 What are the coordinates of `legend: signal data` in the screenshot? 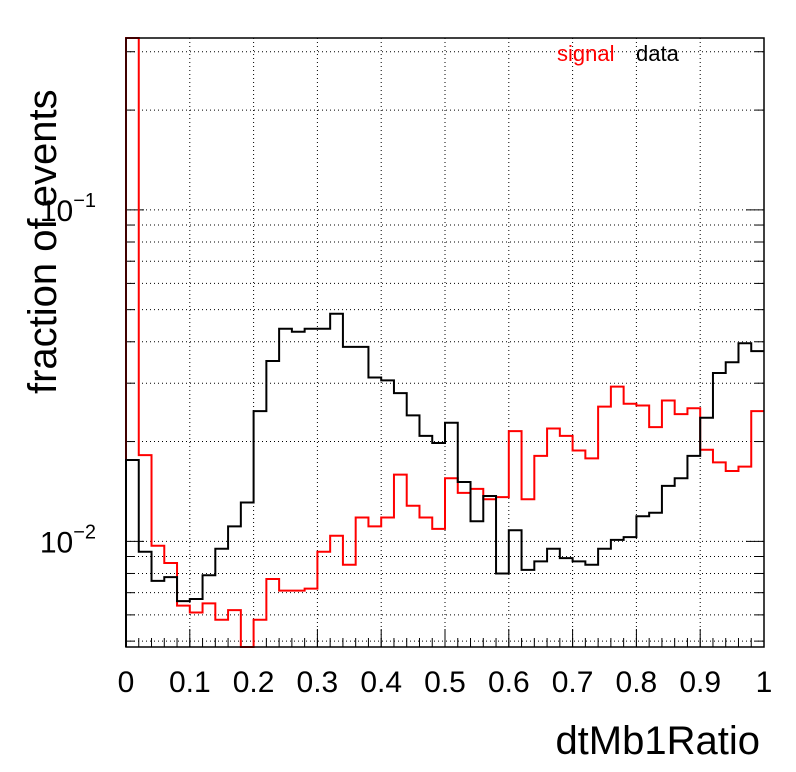 It's located at (618, 53).